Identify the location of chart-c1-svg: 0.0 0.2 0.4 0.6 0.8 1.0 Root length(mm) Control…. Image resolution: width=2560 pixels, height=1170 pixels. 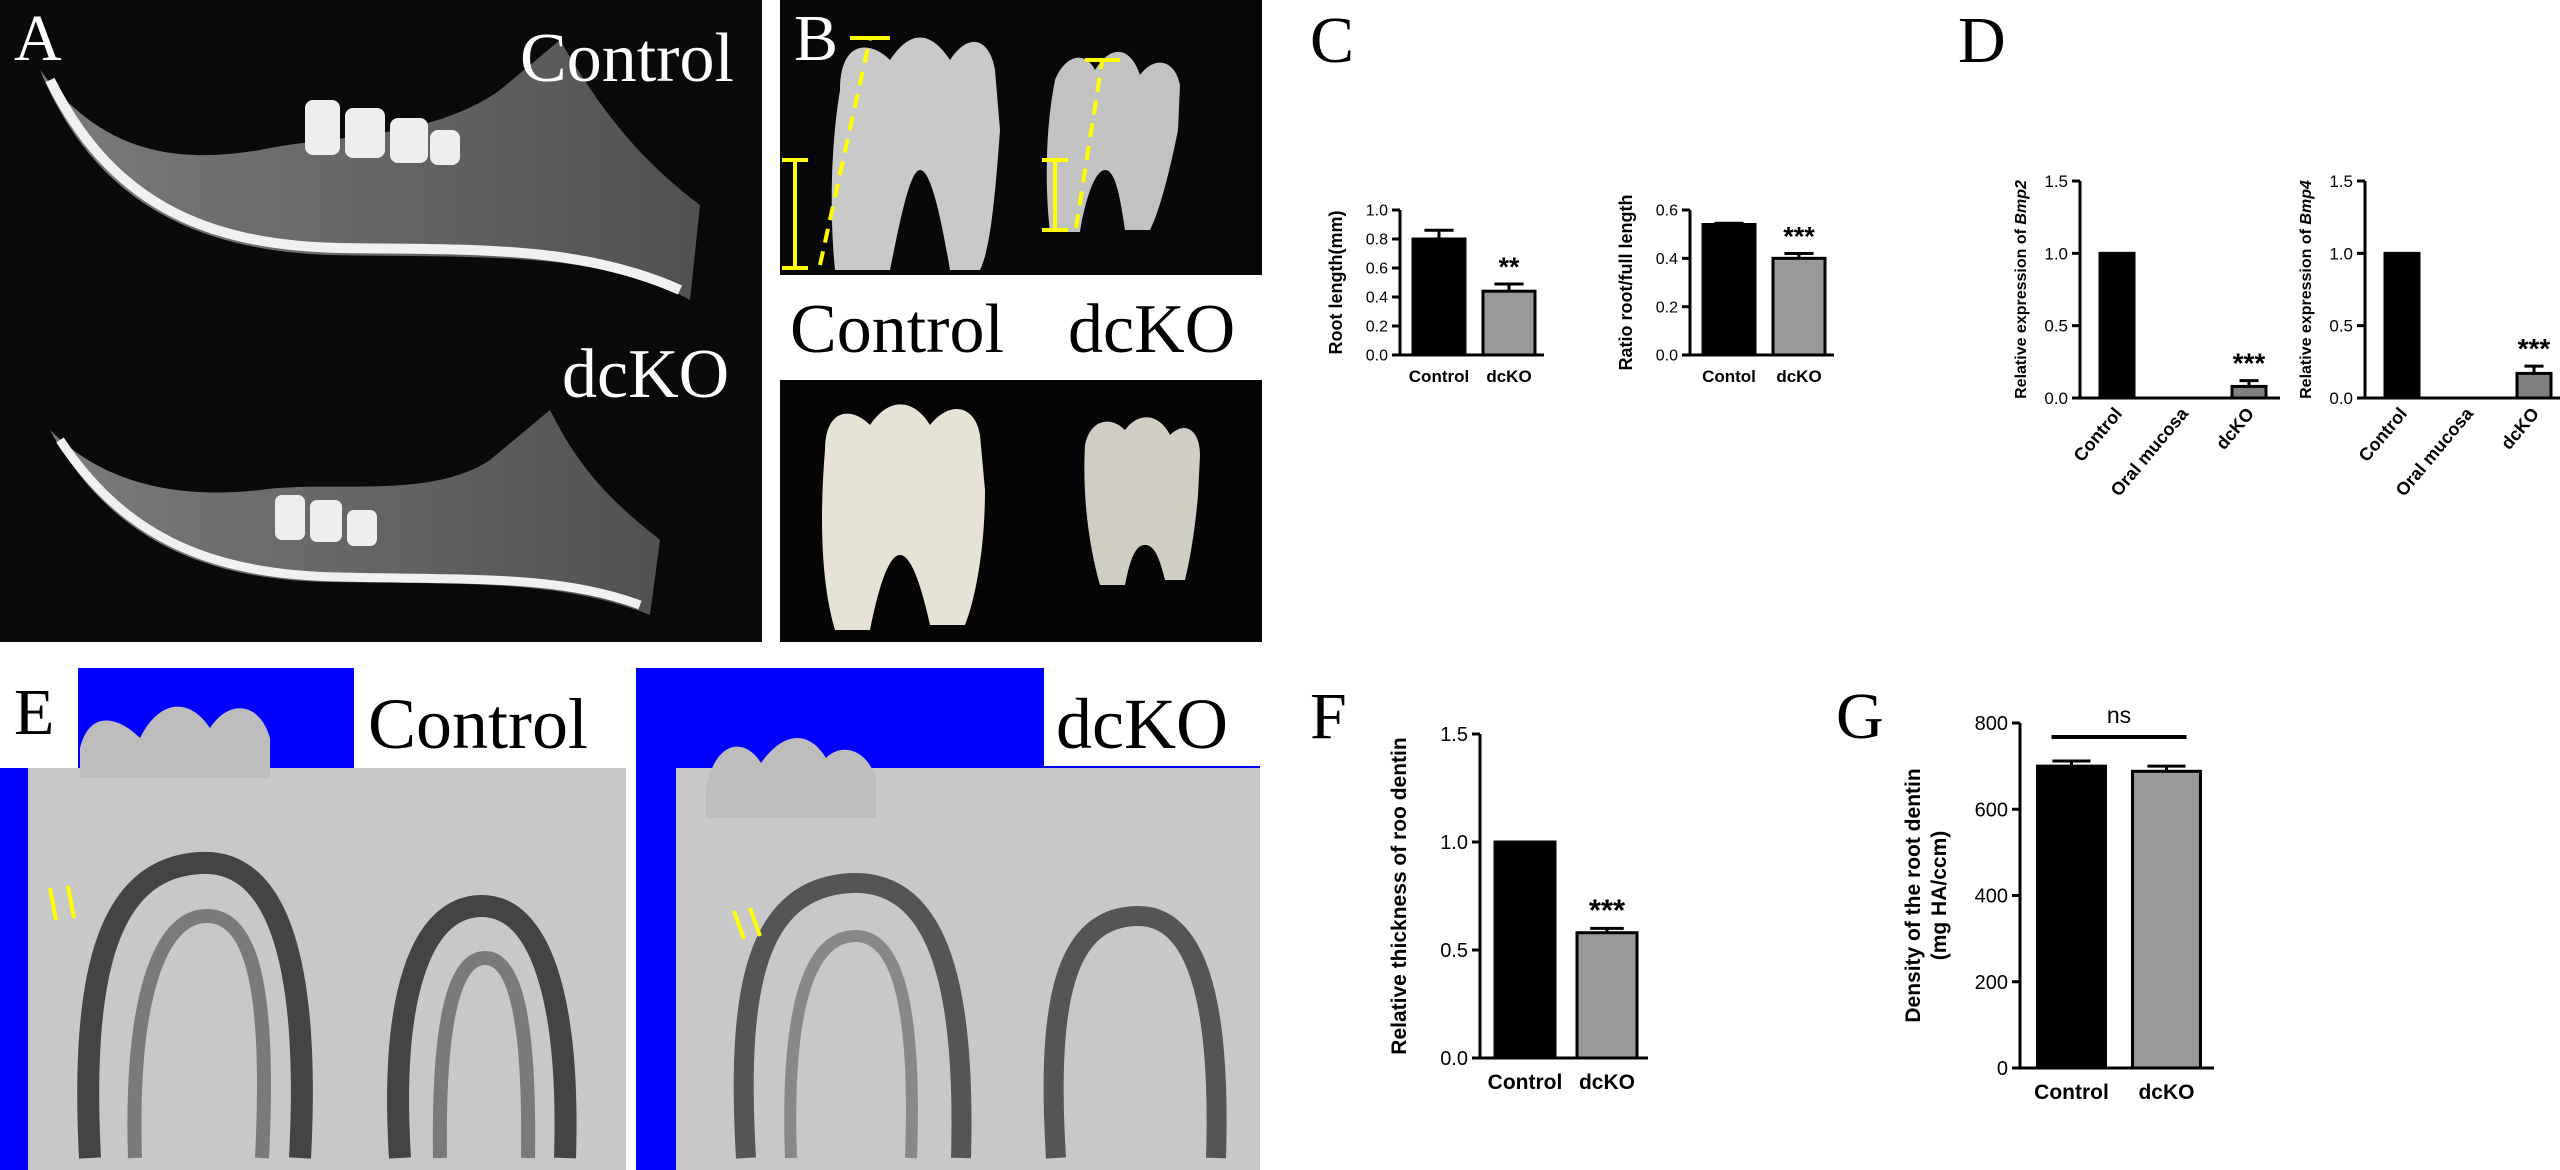
(1435, 294).